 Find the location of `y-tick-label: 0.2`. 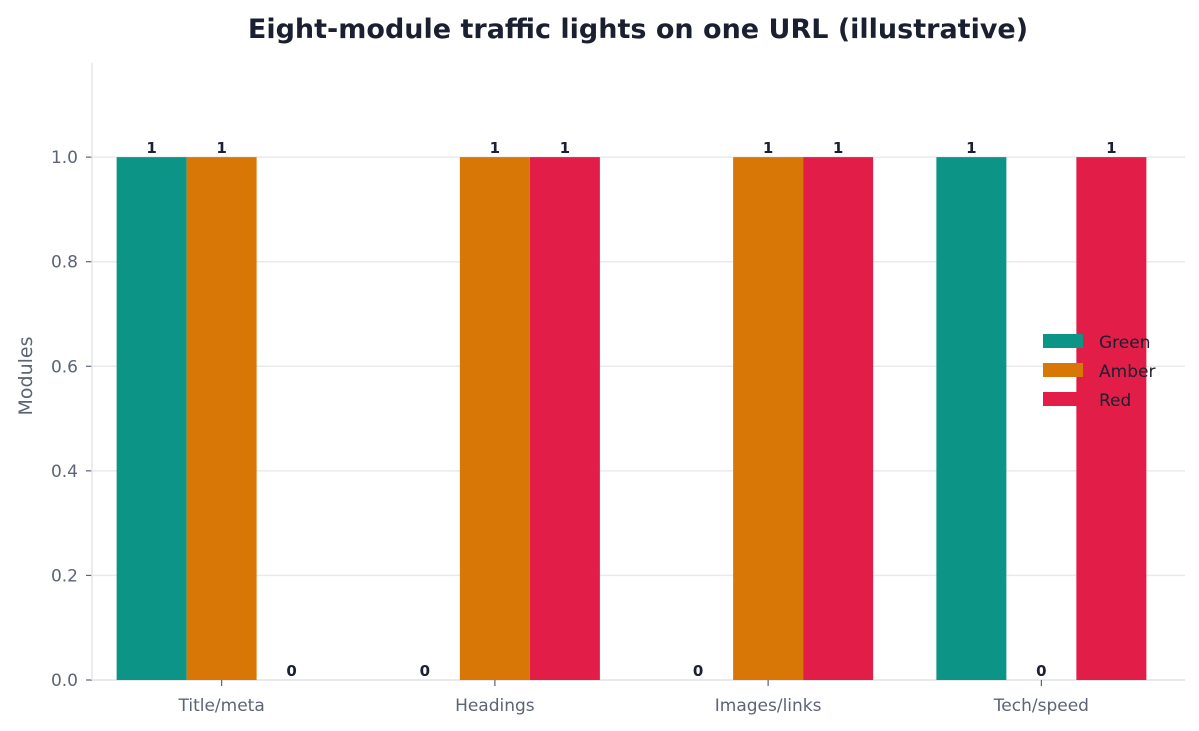

y-tick-label: 0.2 is located at coordinates (64, 576).